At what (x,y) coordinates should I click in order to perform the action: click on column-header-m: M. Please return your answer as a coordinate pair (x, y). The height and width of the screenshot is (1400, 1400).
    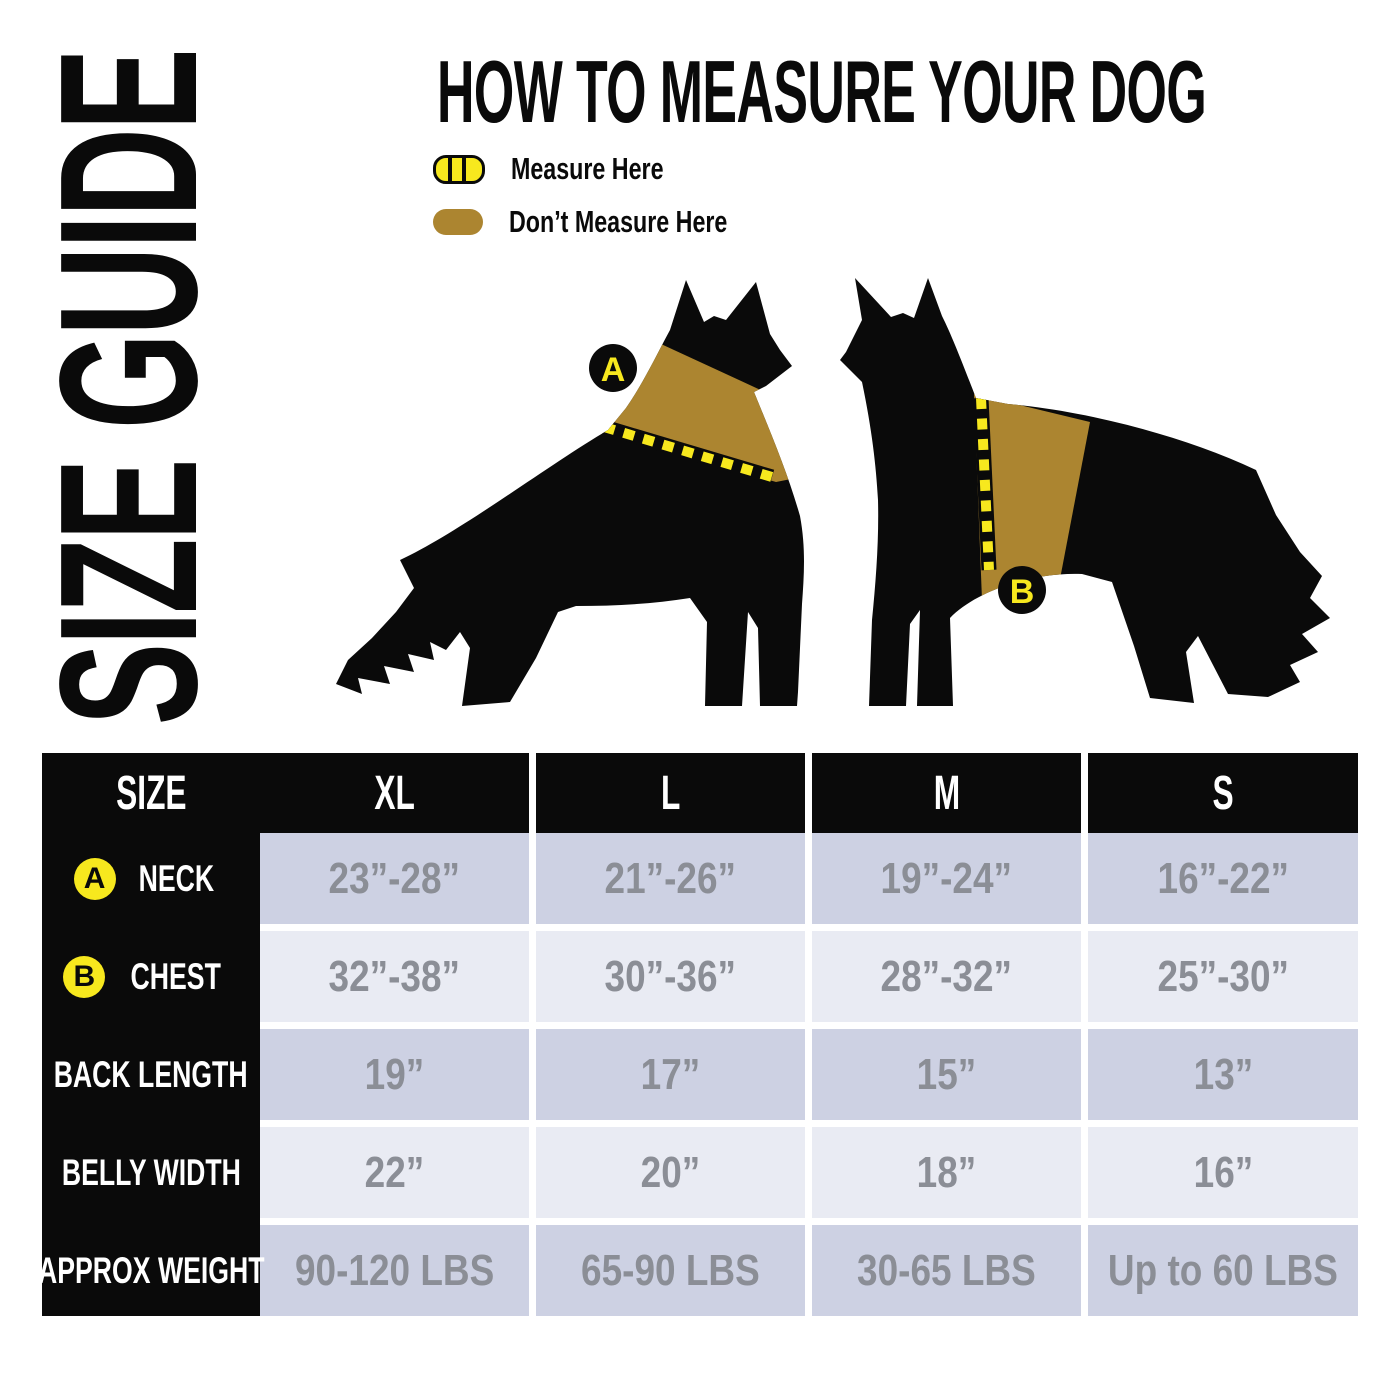
    Looking at the image, I should click on (946, 793).